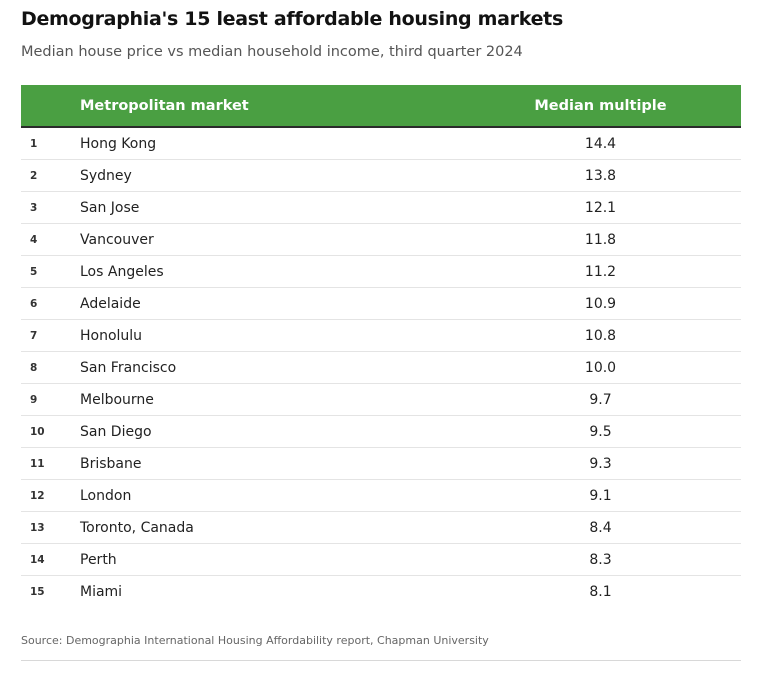 This screenshot has height=690, width=778. I want to click on table-row: 8 San Francisco 10.0, so click(381, 367).